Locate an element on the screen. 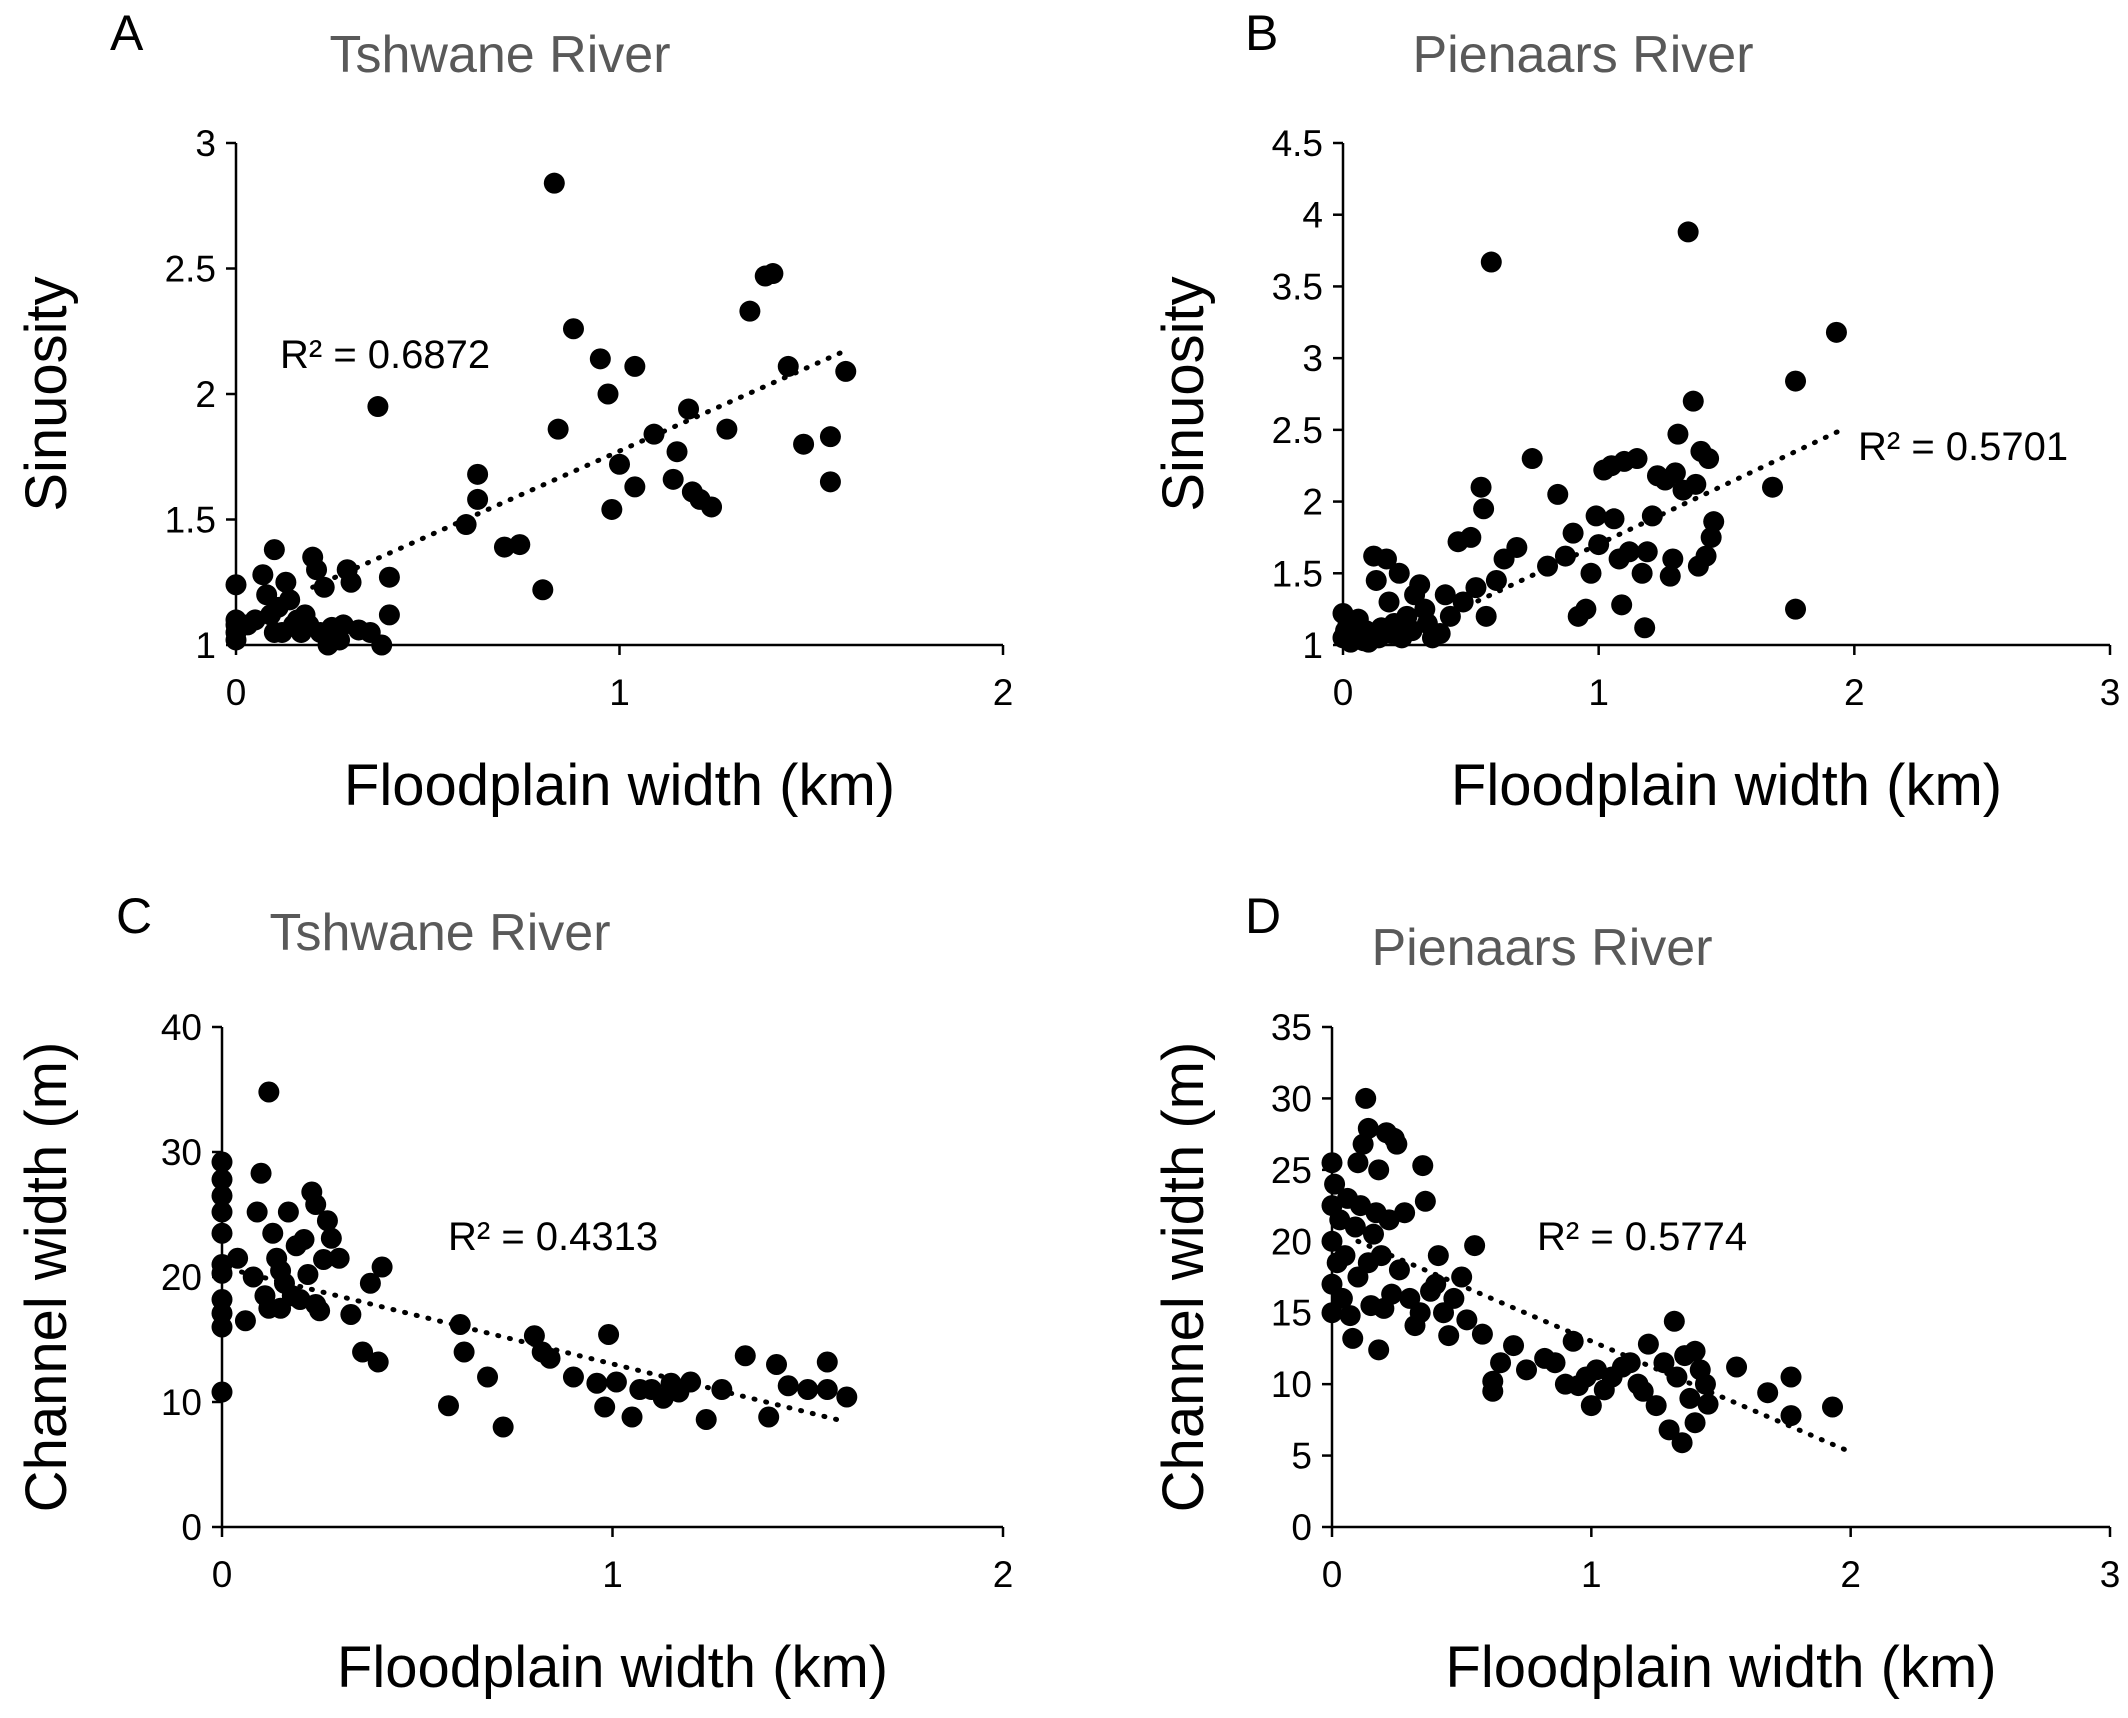  chart-c-r2-annotation: R² = 0.4313 is located at coordinates (553, 1237).